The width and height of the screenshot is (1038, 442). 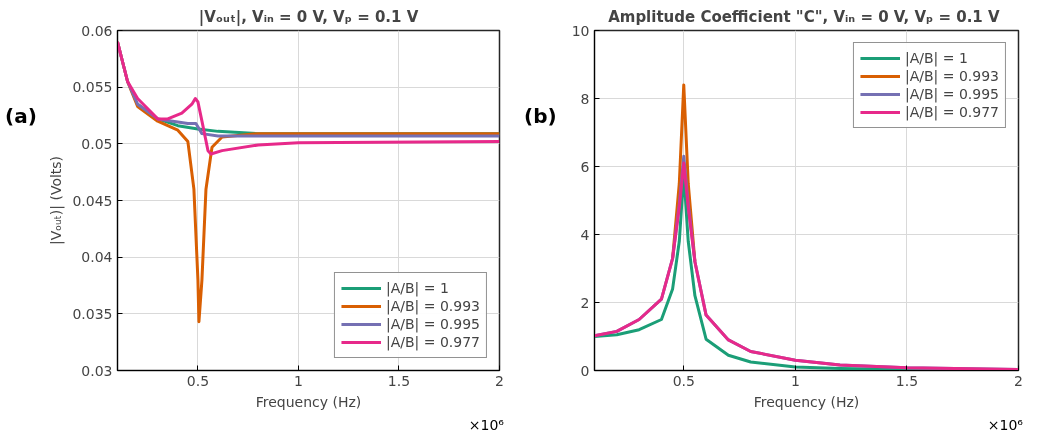 I want to click on y-tick-label: 0.055, so click(x=92, y=87).